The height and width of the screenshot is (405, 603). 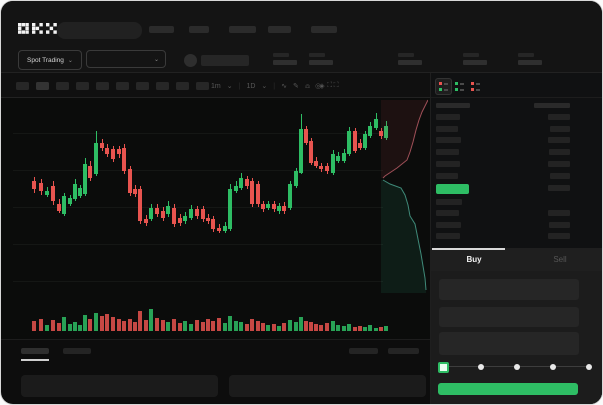 What do you see at coordinates (410, 62) in the screenshot?
I see `stat-value-placeholder` at bounding box center [410, 62].